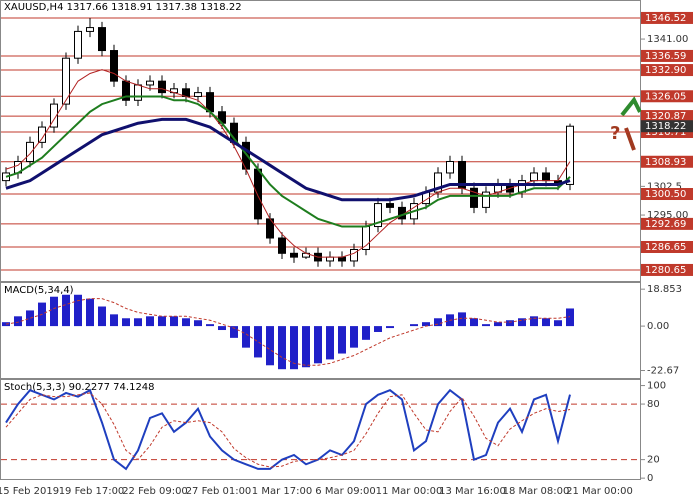 This screenshot has height=500, width=700. What do you see at coordinates (667, 215) in the screenshot?
I see `y-tick-label: 1295.00` at bounding box center [667, 215].